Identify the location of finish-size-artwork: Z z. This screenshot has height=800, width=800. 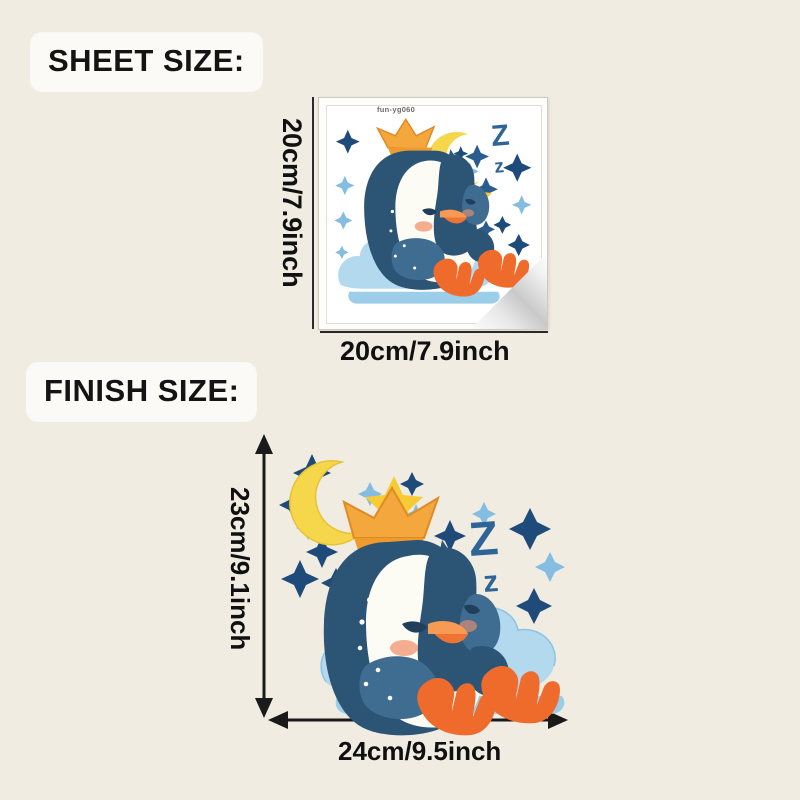
(424, 584).